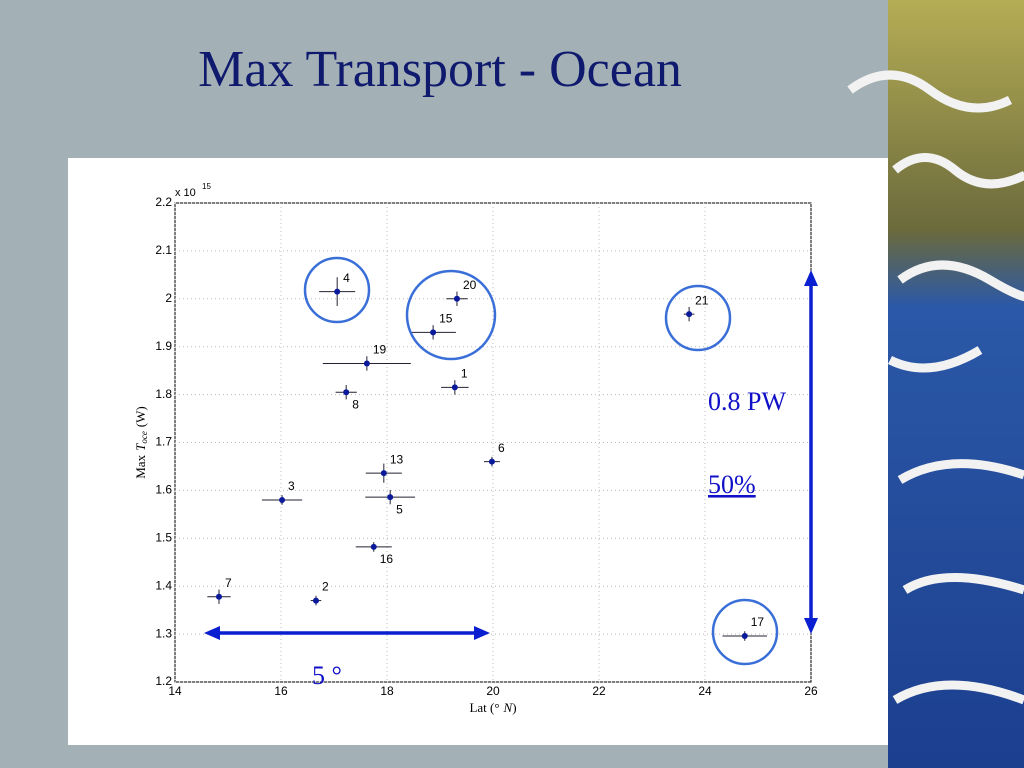 The height and width of the screenshot is (768, 1024). Describe the element at coordinates (163, 681) in the screenshot. I see `y-tick-label: 1.2` at that location.